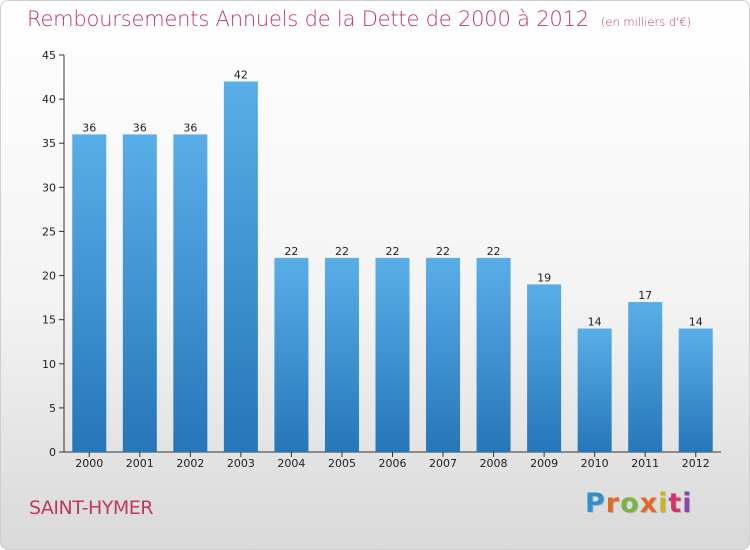  I want to click on x-tick-label: 2006, so click(393, 463).